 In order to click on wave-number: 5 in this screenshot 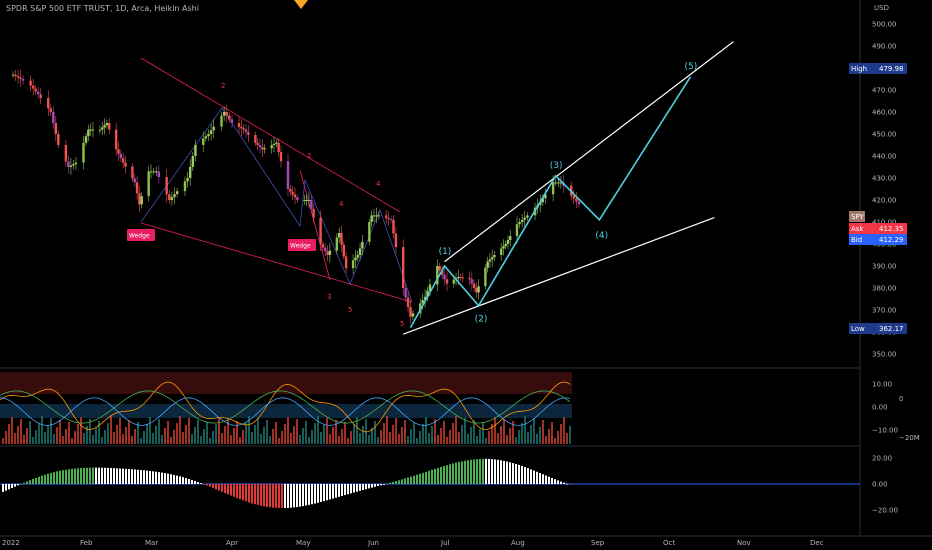, I will do `click(402, 324)`.